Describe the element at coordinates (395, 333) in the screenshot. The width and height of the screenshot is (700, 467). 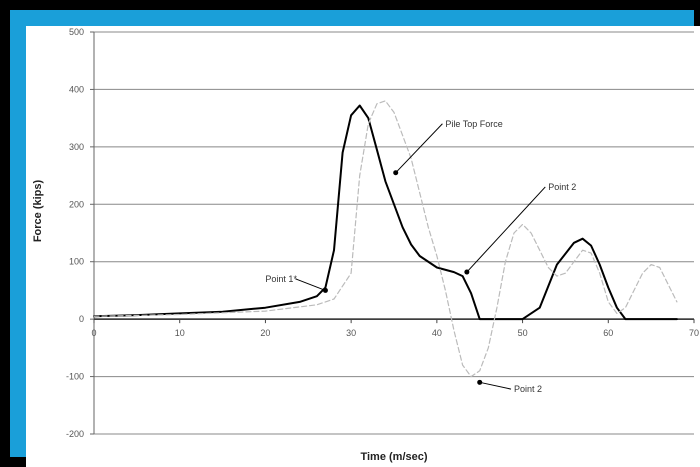
I see `x-tick-labels: 0 10 20 30 40 50 60 70` at that location.